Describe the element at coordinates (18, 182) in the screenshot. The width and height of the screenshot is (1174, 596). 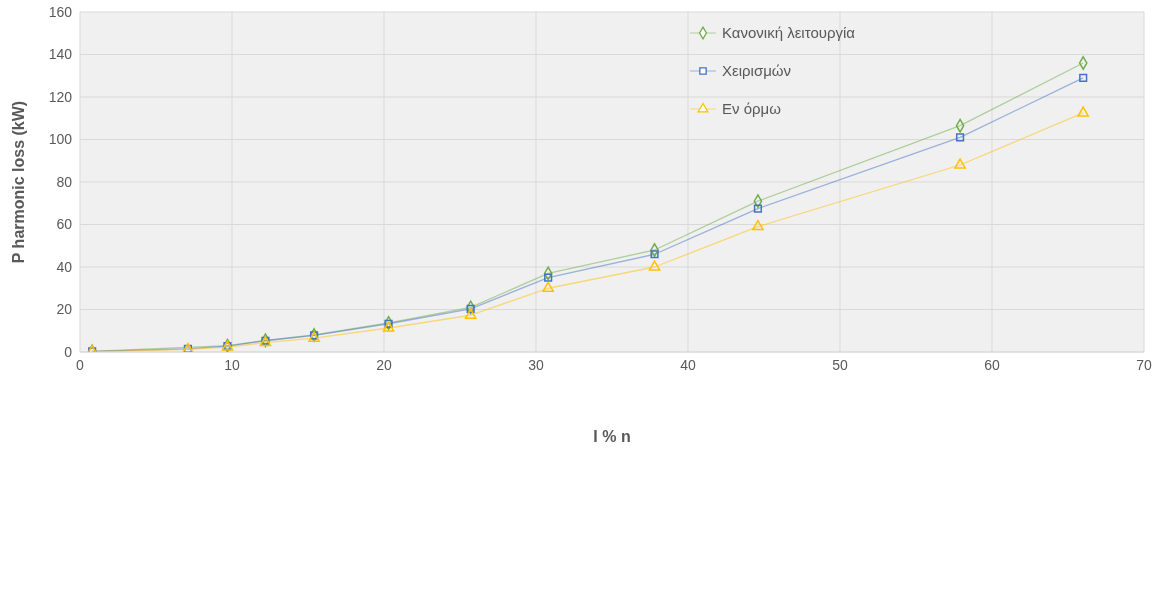
I see `y-axis-title: P harmonic loss (kW)` at that location.